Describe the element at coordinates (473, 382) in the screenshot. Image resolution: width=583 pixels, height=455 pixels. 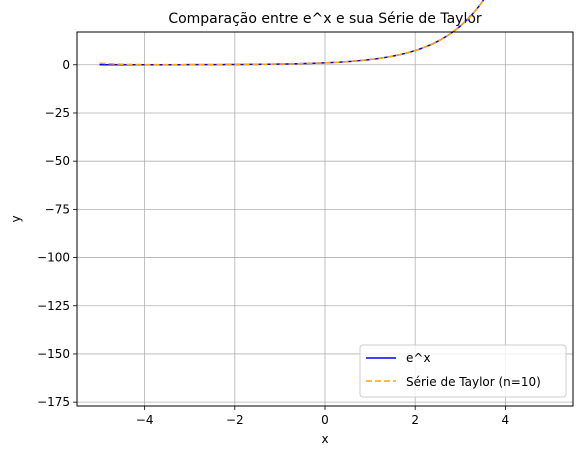
I see `legend-label-taylor: Série de Taylor (n=10)` at that location.